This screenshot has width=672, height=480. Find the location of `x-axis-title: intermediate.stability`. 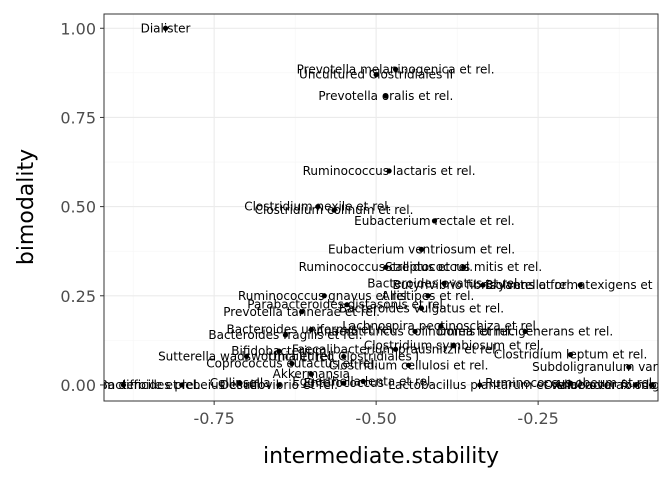

x-axis-title: intermediate.stability is located at coordinates (381, 456).